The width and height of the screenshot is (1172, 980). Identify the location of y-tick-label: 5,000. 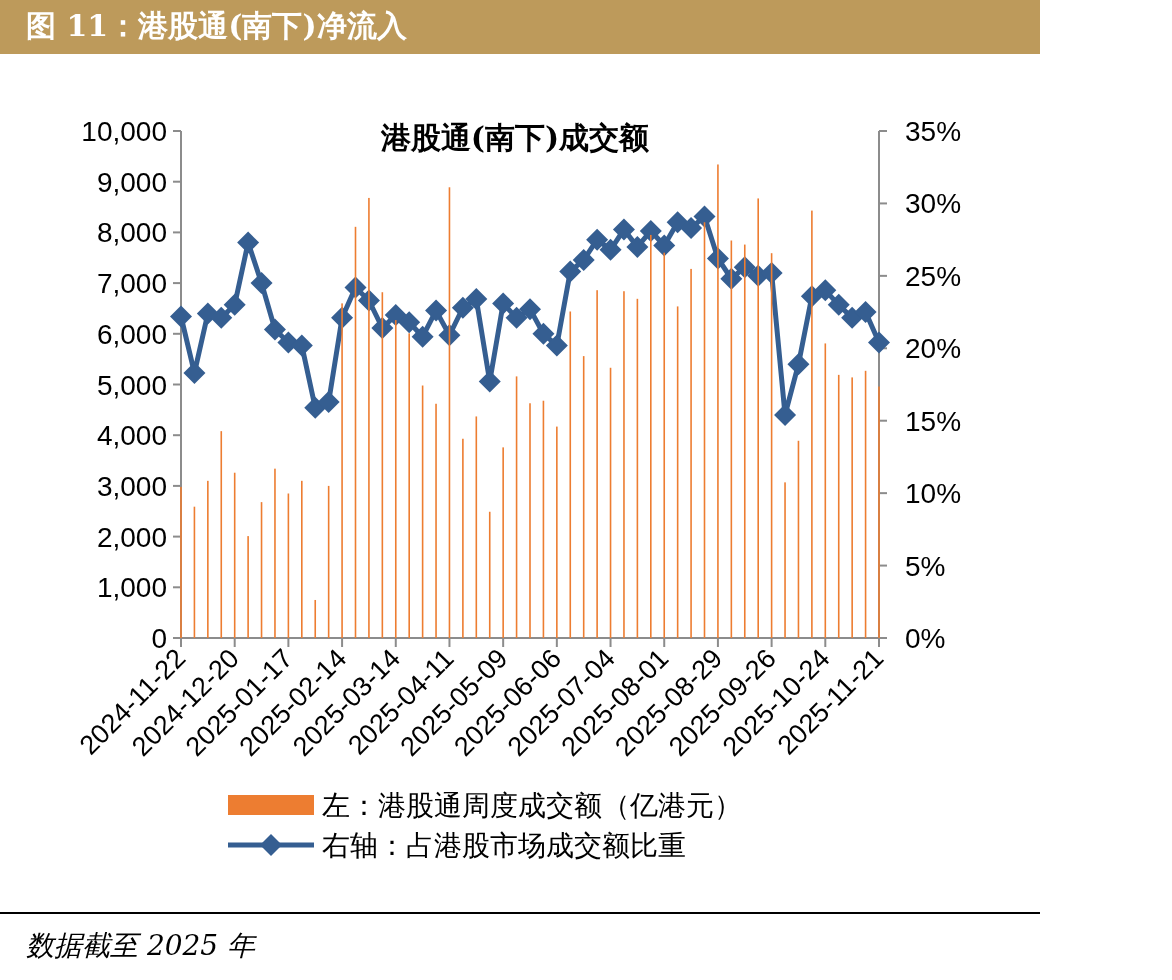
(131, 385).